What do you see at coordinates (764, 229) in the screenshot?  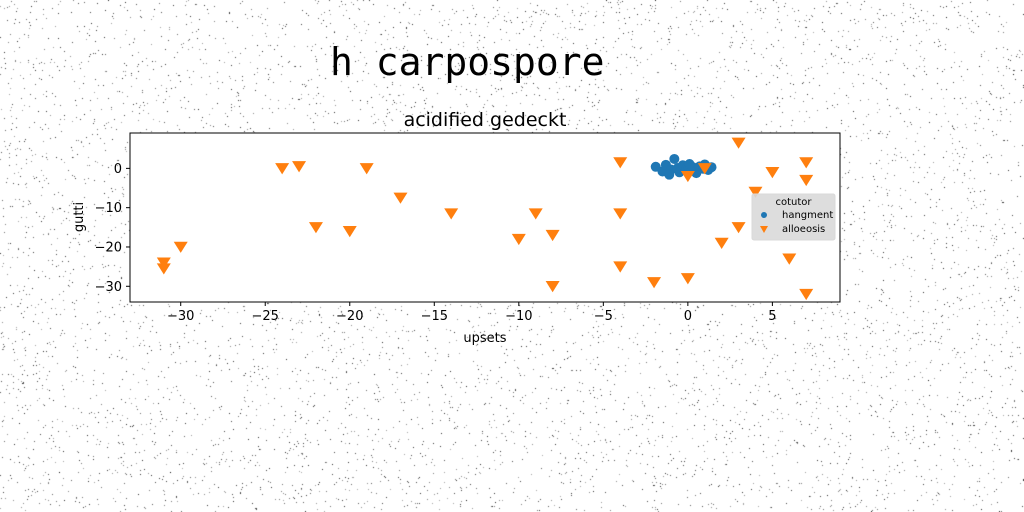 I see `legend-marker-alloeosis` at bounding box center [764, 229].